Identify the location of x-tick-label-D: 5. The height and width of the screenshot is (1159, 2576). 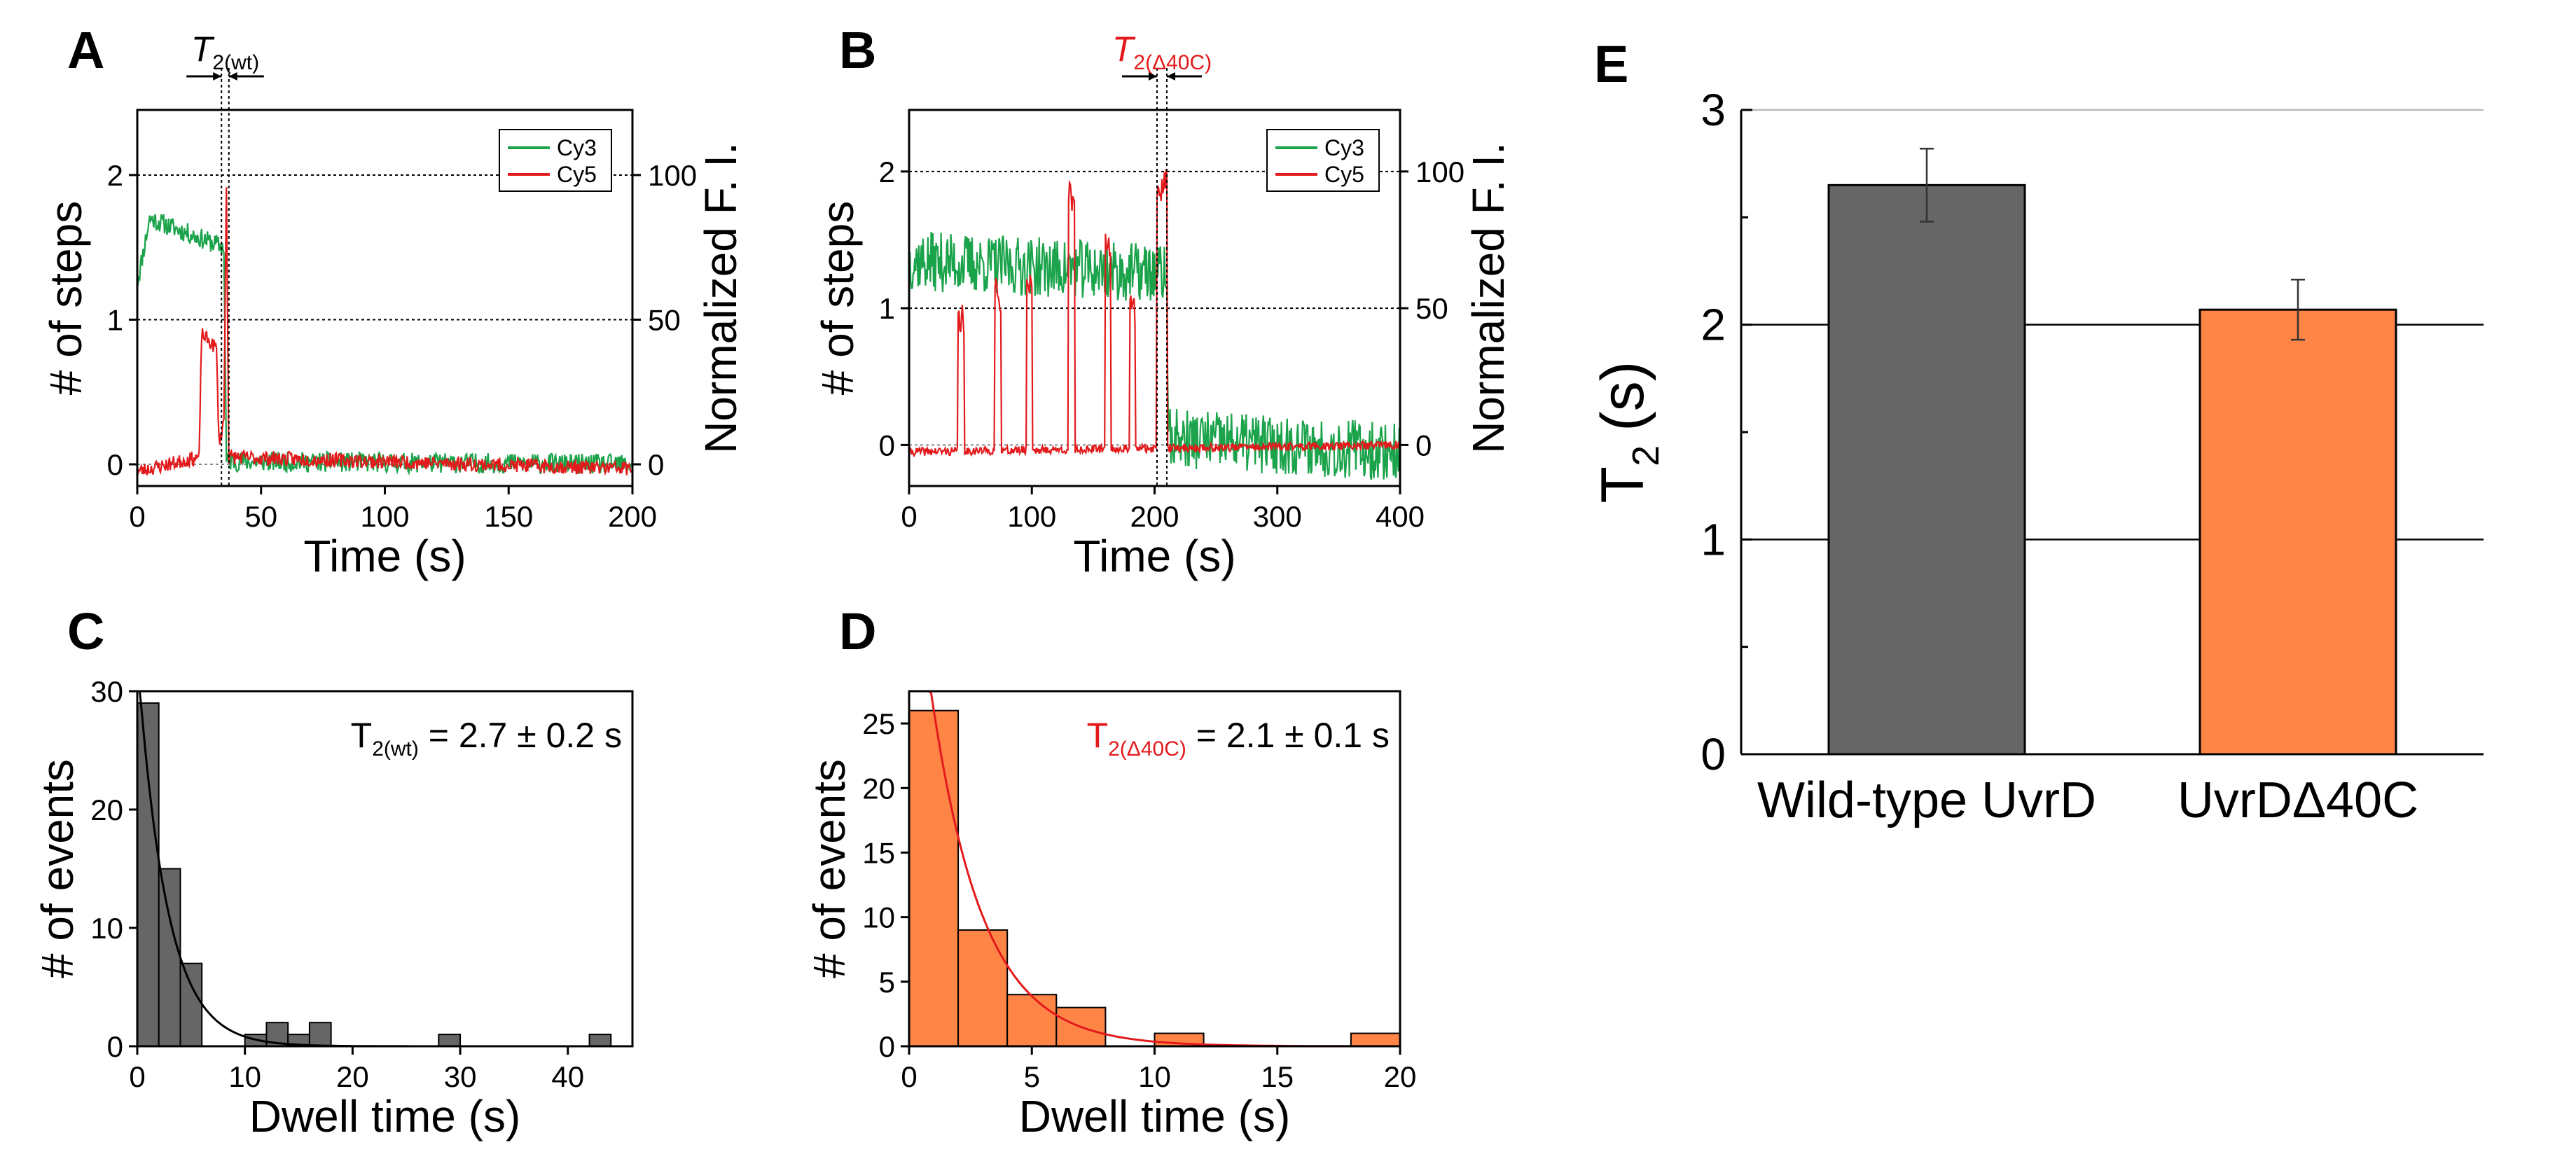
(1032, 1076).